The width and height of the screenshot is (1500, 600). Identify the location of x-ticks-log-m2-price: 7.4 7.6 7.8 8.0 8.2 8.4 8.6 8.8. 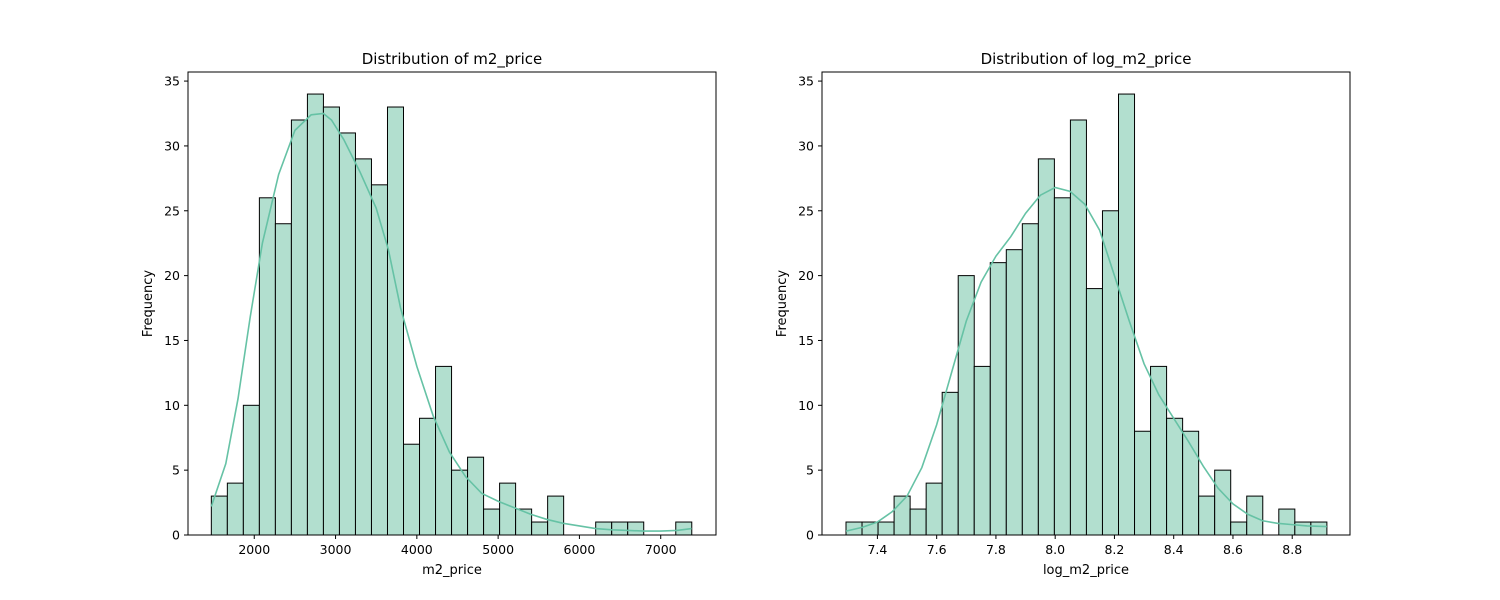
(1084, 546).